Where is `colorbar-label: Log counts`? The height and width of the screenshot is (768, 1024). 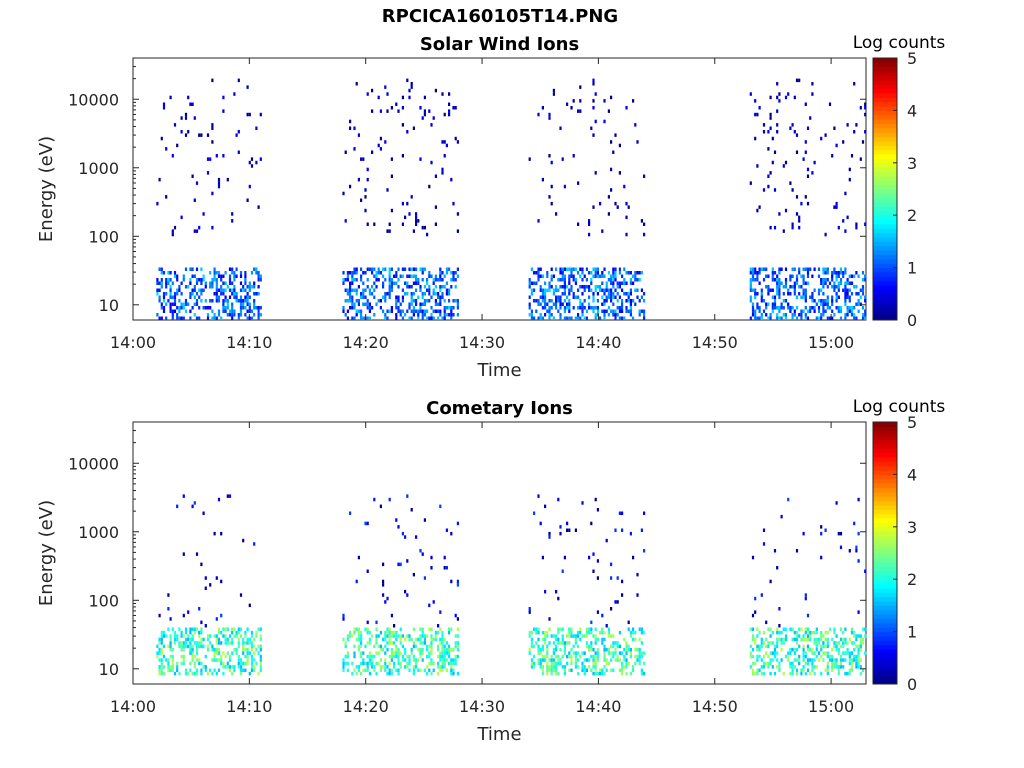 colorbar-label: Log counts is located at coordinates (899, 43).